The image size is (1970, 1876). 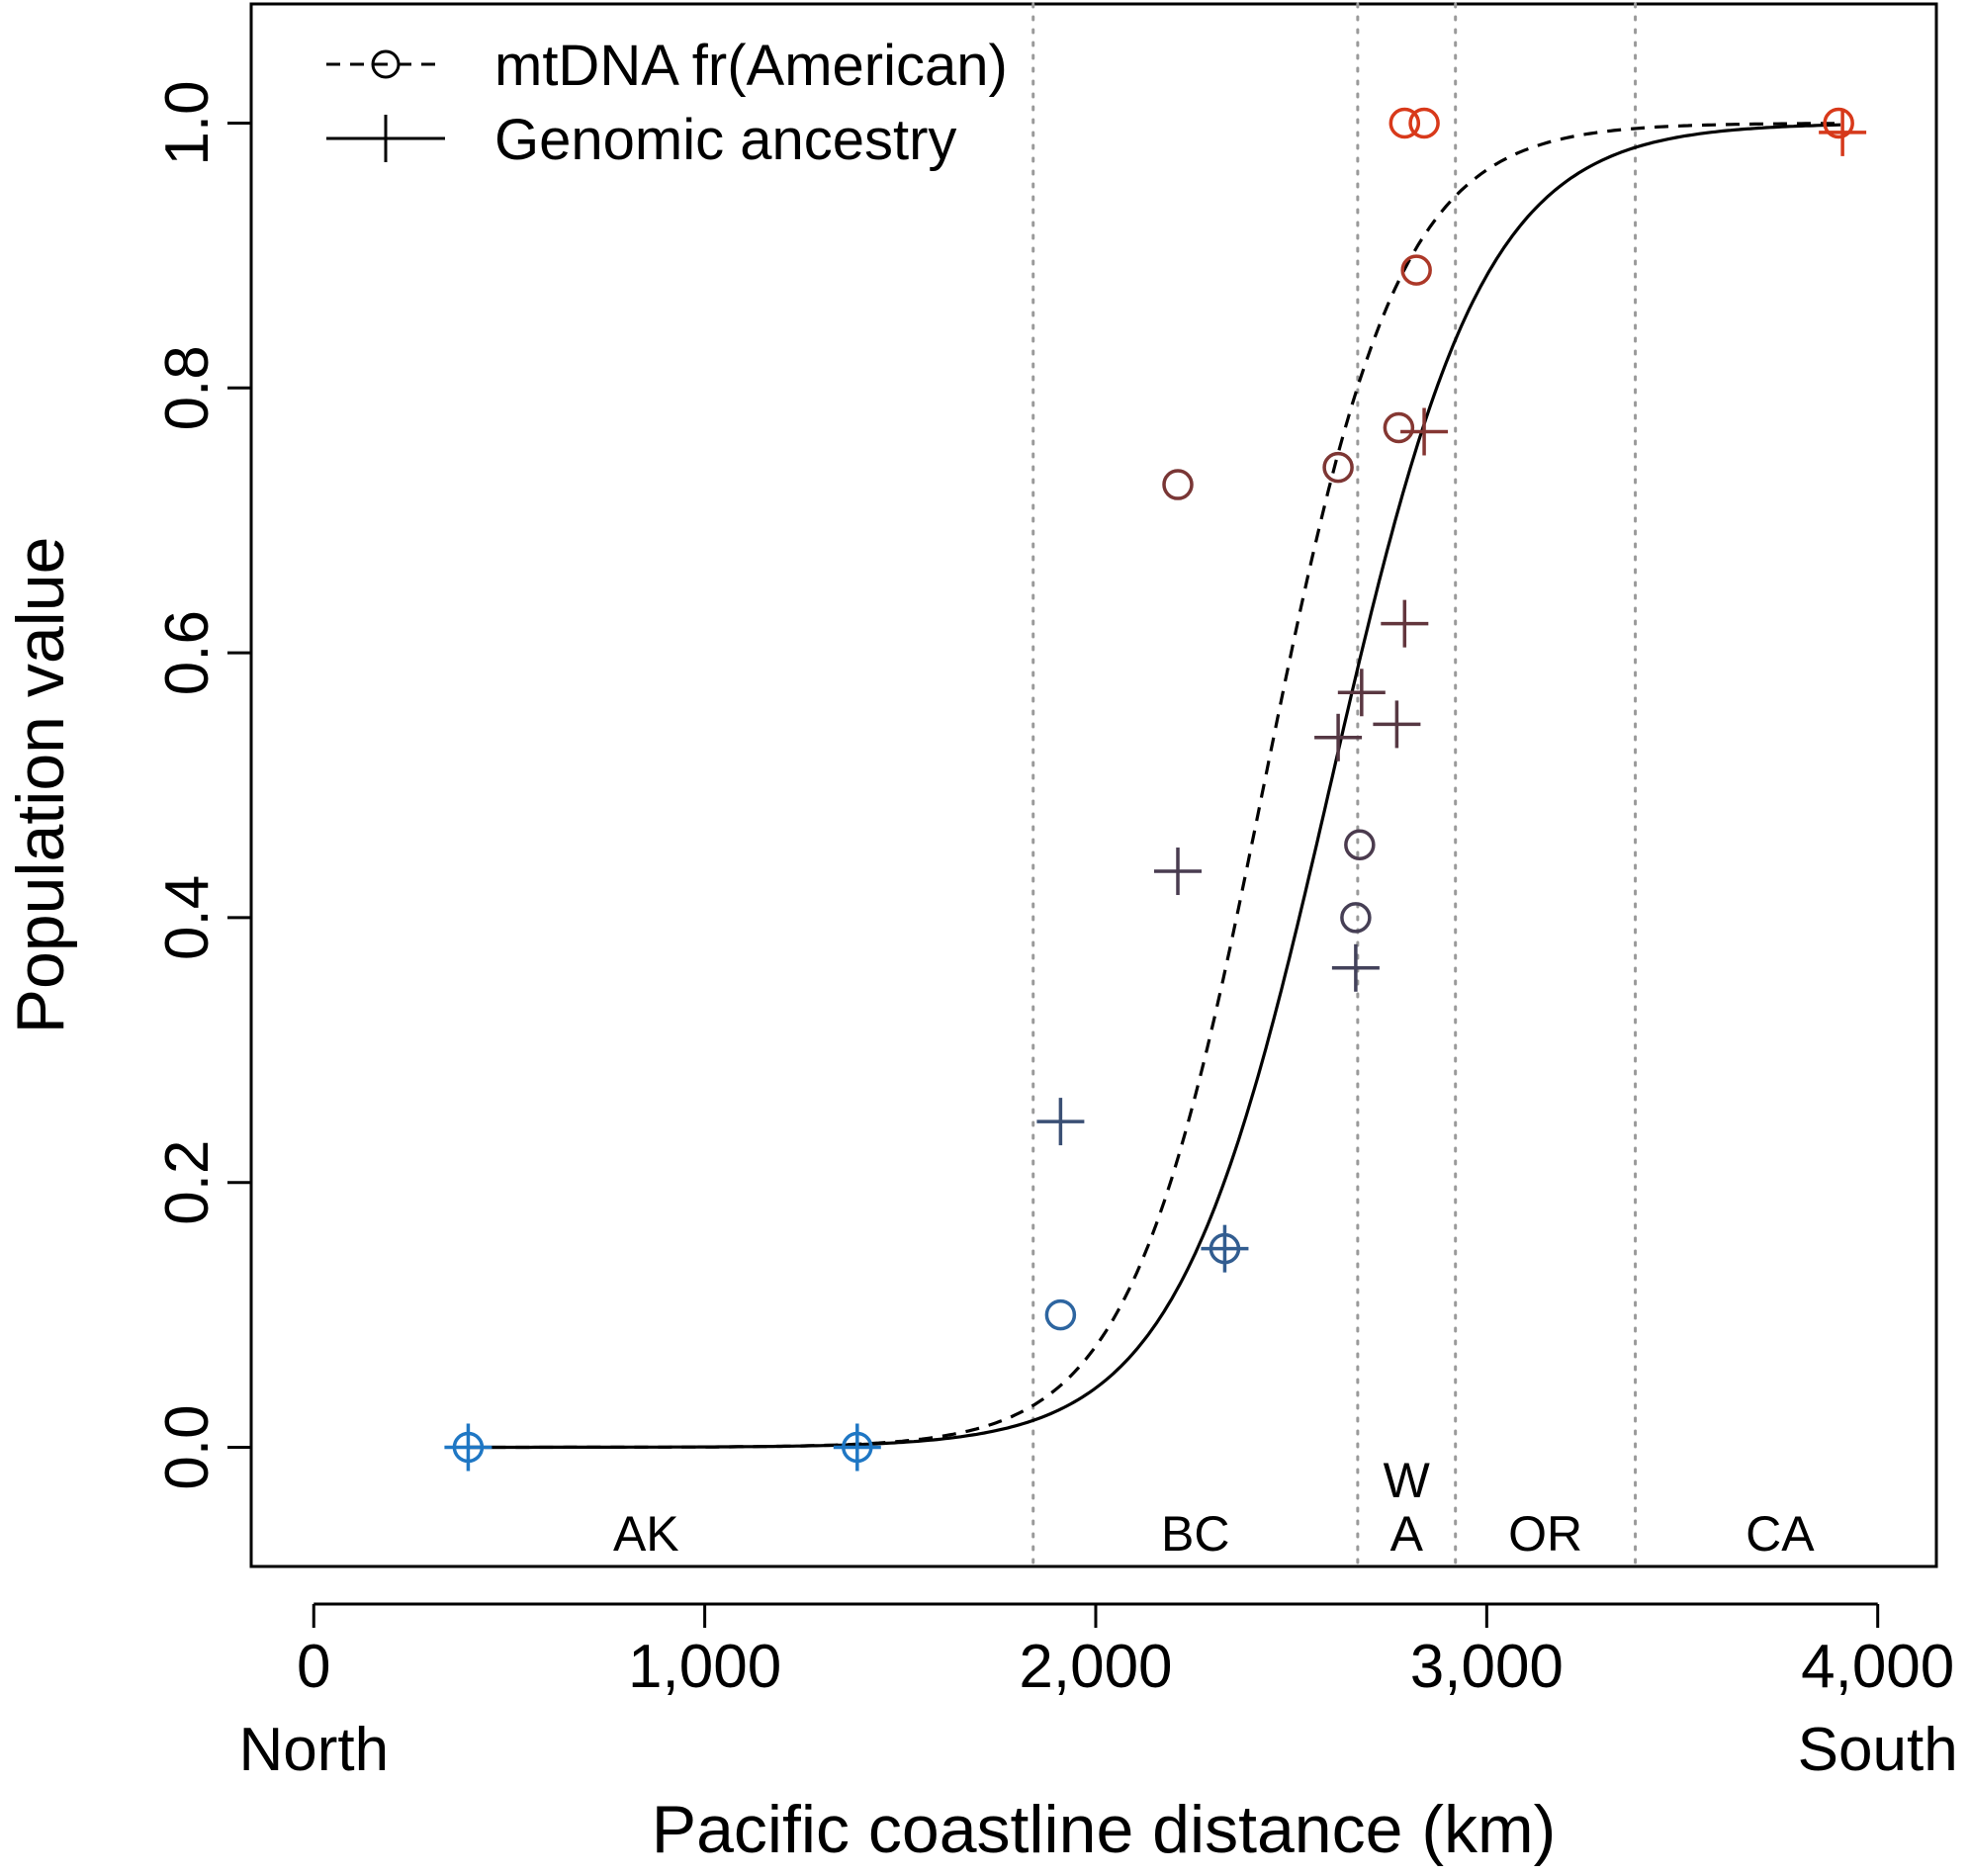 I want to click on region-label: CA, so click(x=1780, y=1534).